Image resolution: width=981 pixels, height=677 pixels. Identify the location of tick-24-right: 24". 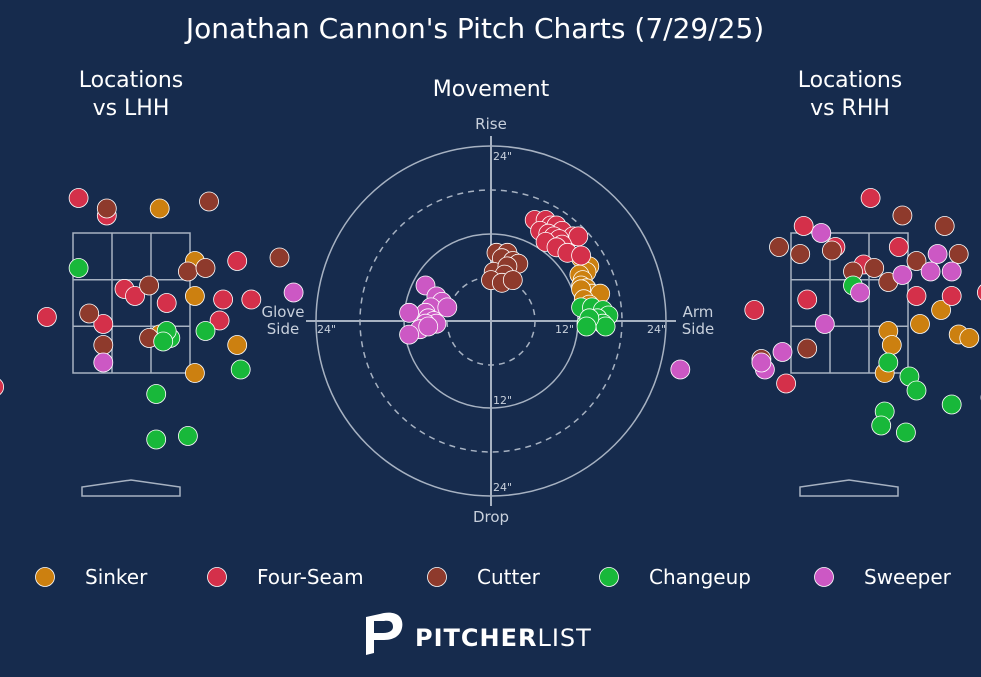
(656, 329).